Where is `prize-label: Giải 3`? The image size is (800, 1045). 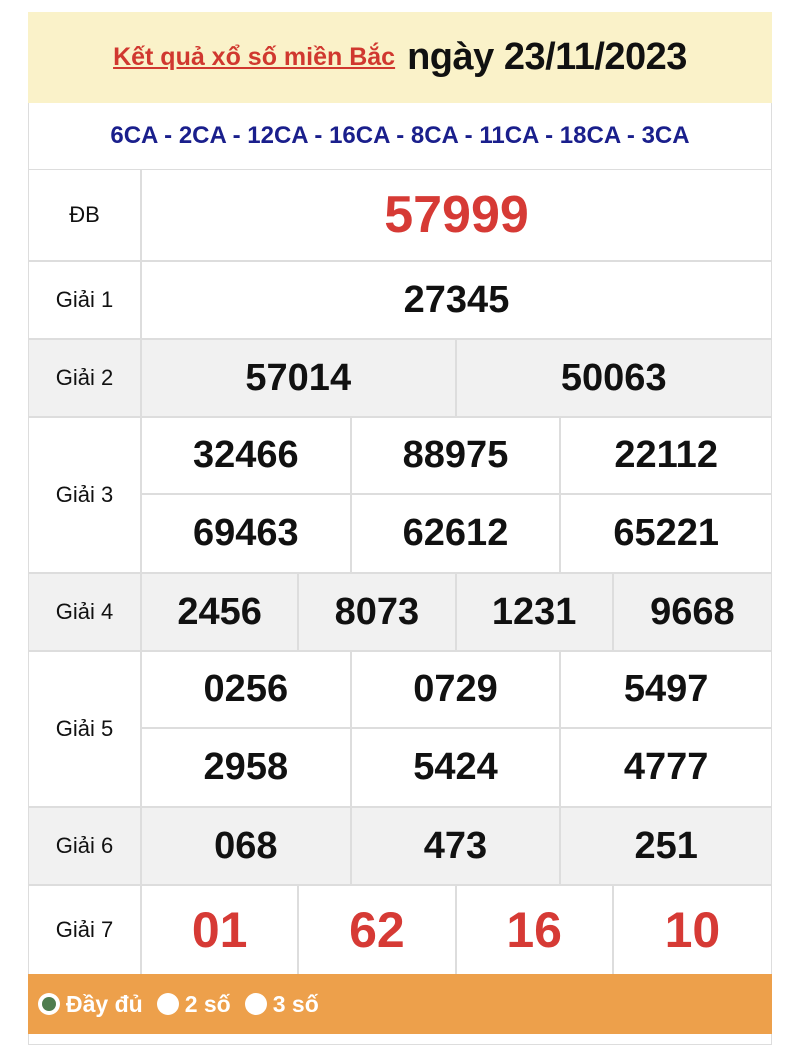
prize-label: Giải 3 is located at coordinates (85, 495).